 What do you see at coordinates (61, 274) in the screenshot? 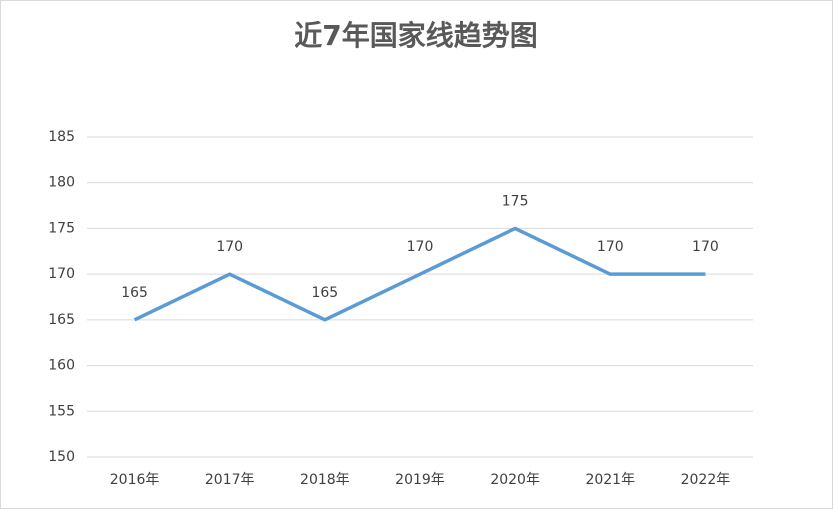
I see `y-tick-label: 170` at bounding box center [61, 274].